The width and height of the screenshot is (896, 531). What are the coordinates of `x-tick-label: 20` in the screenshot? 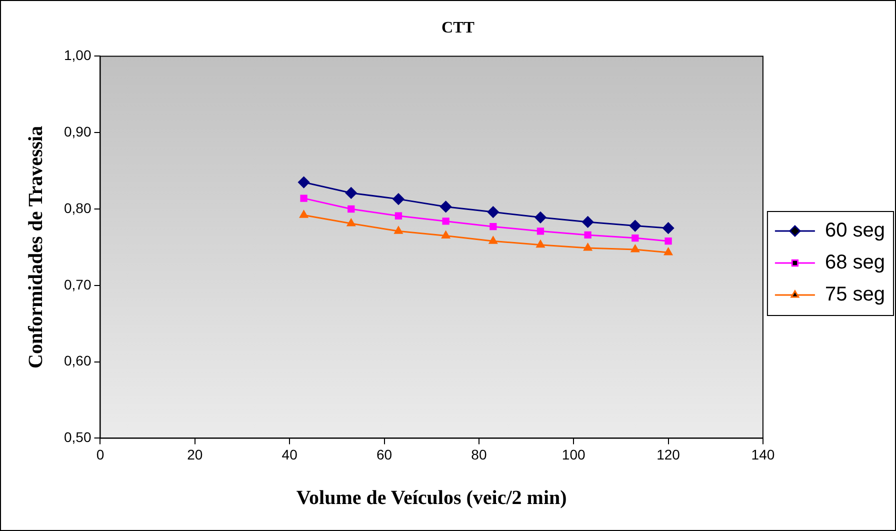 It's located at (195, 454).